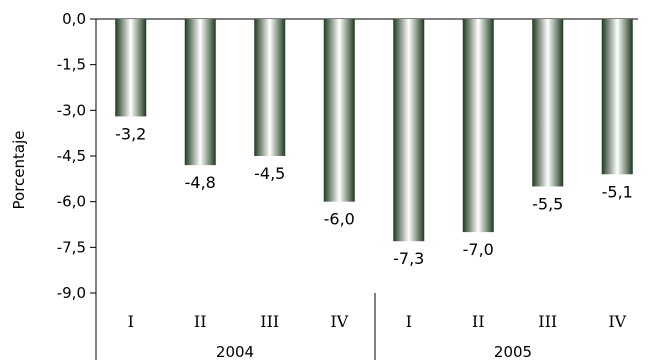 The width and height of the screenshot is (648, 360). Describe the element at coordinates (617, 191) in the screenshot. I see `data-label: -5,1` at that location.